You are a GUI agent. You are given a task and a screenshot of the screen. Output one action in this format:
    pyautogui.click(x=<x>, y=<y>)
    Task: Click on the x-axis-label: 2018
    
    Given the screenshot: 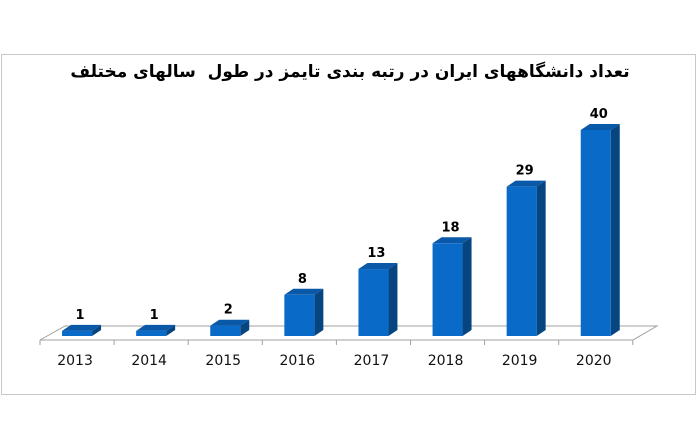 What is the action you would take?
    pyautogui.click(x=446, y=361)
    